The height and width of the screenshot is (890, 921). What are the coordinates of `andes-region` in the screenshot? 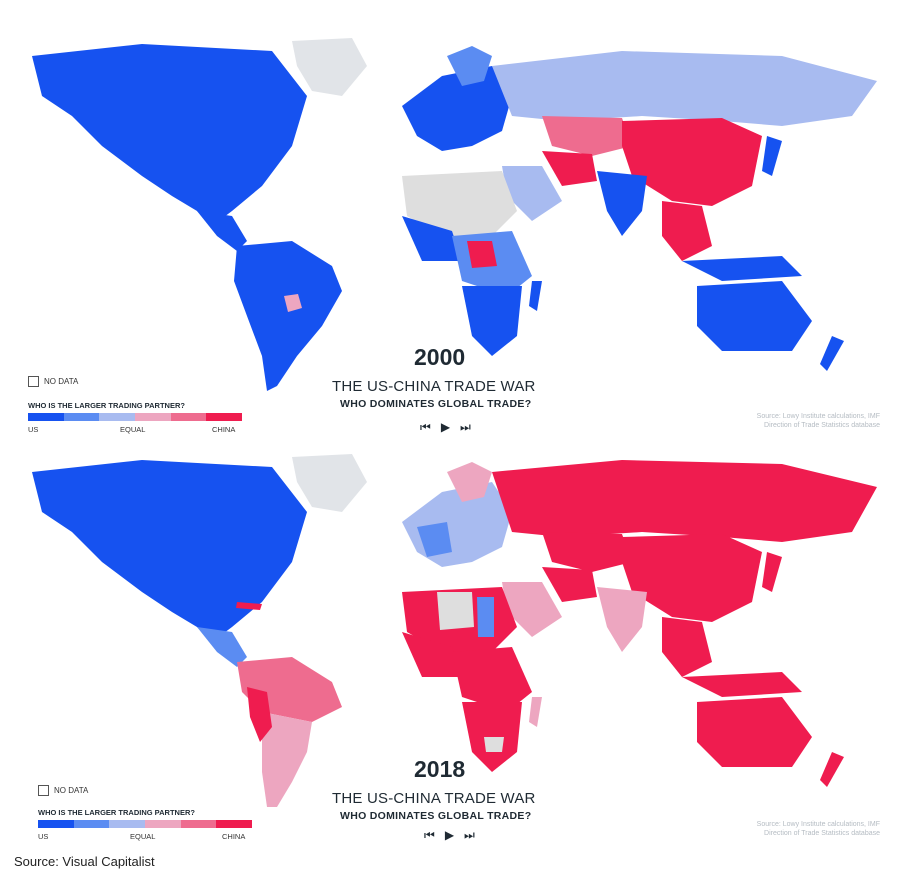 It's located at (259, 714).